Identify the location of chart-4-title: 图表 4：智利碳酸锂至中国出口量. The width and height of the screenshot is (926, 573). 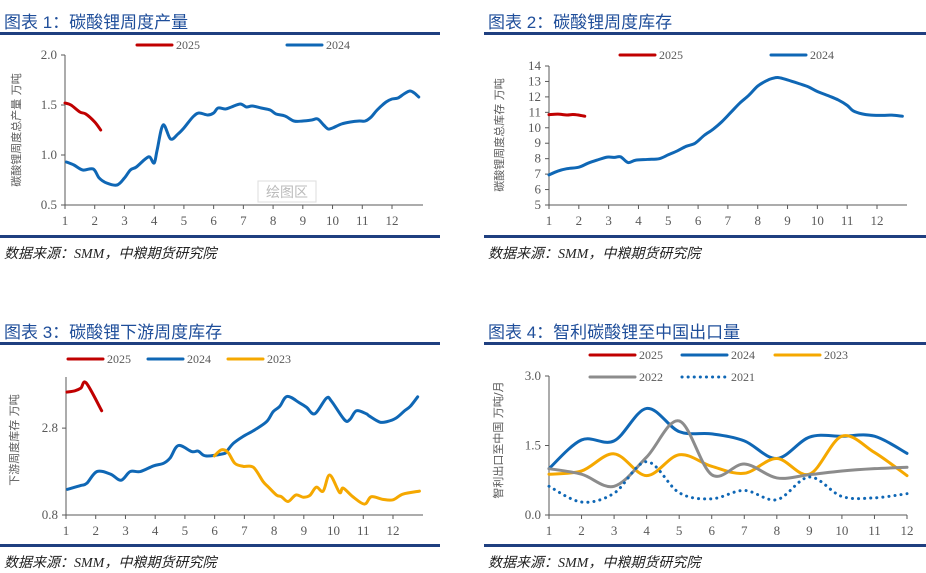
(614, 332).